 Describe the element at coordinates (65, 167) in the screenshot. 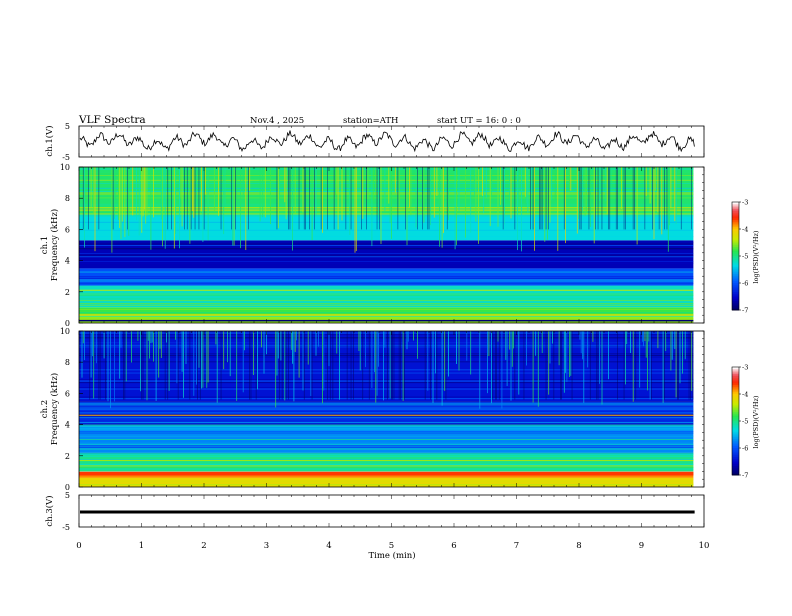

I see `ch1-spectrogram-ytick-label: 10` at that location.